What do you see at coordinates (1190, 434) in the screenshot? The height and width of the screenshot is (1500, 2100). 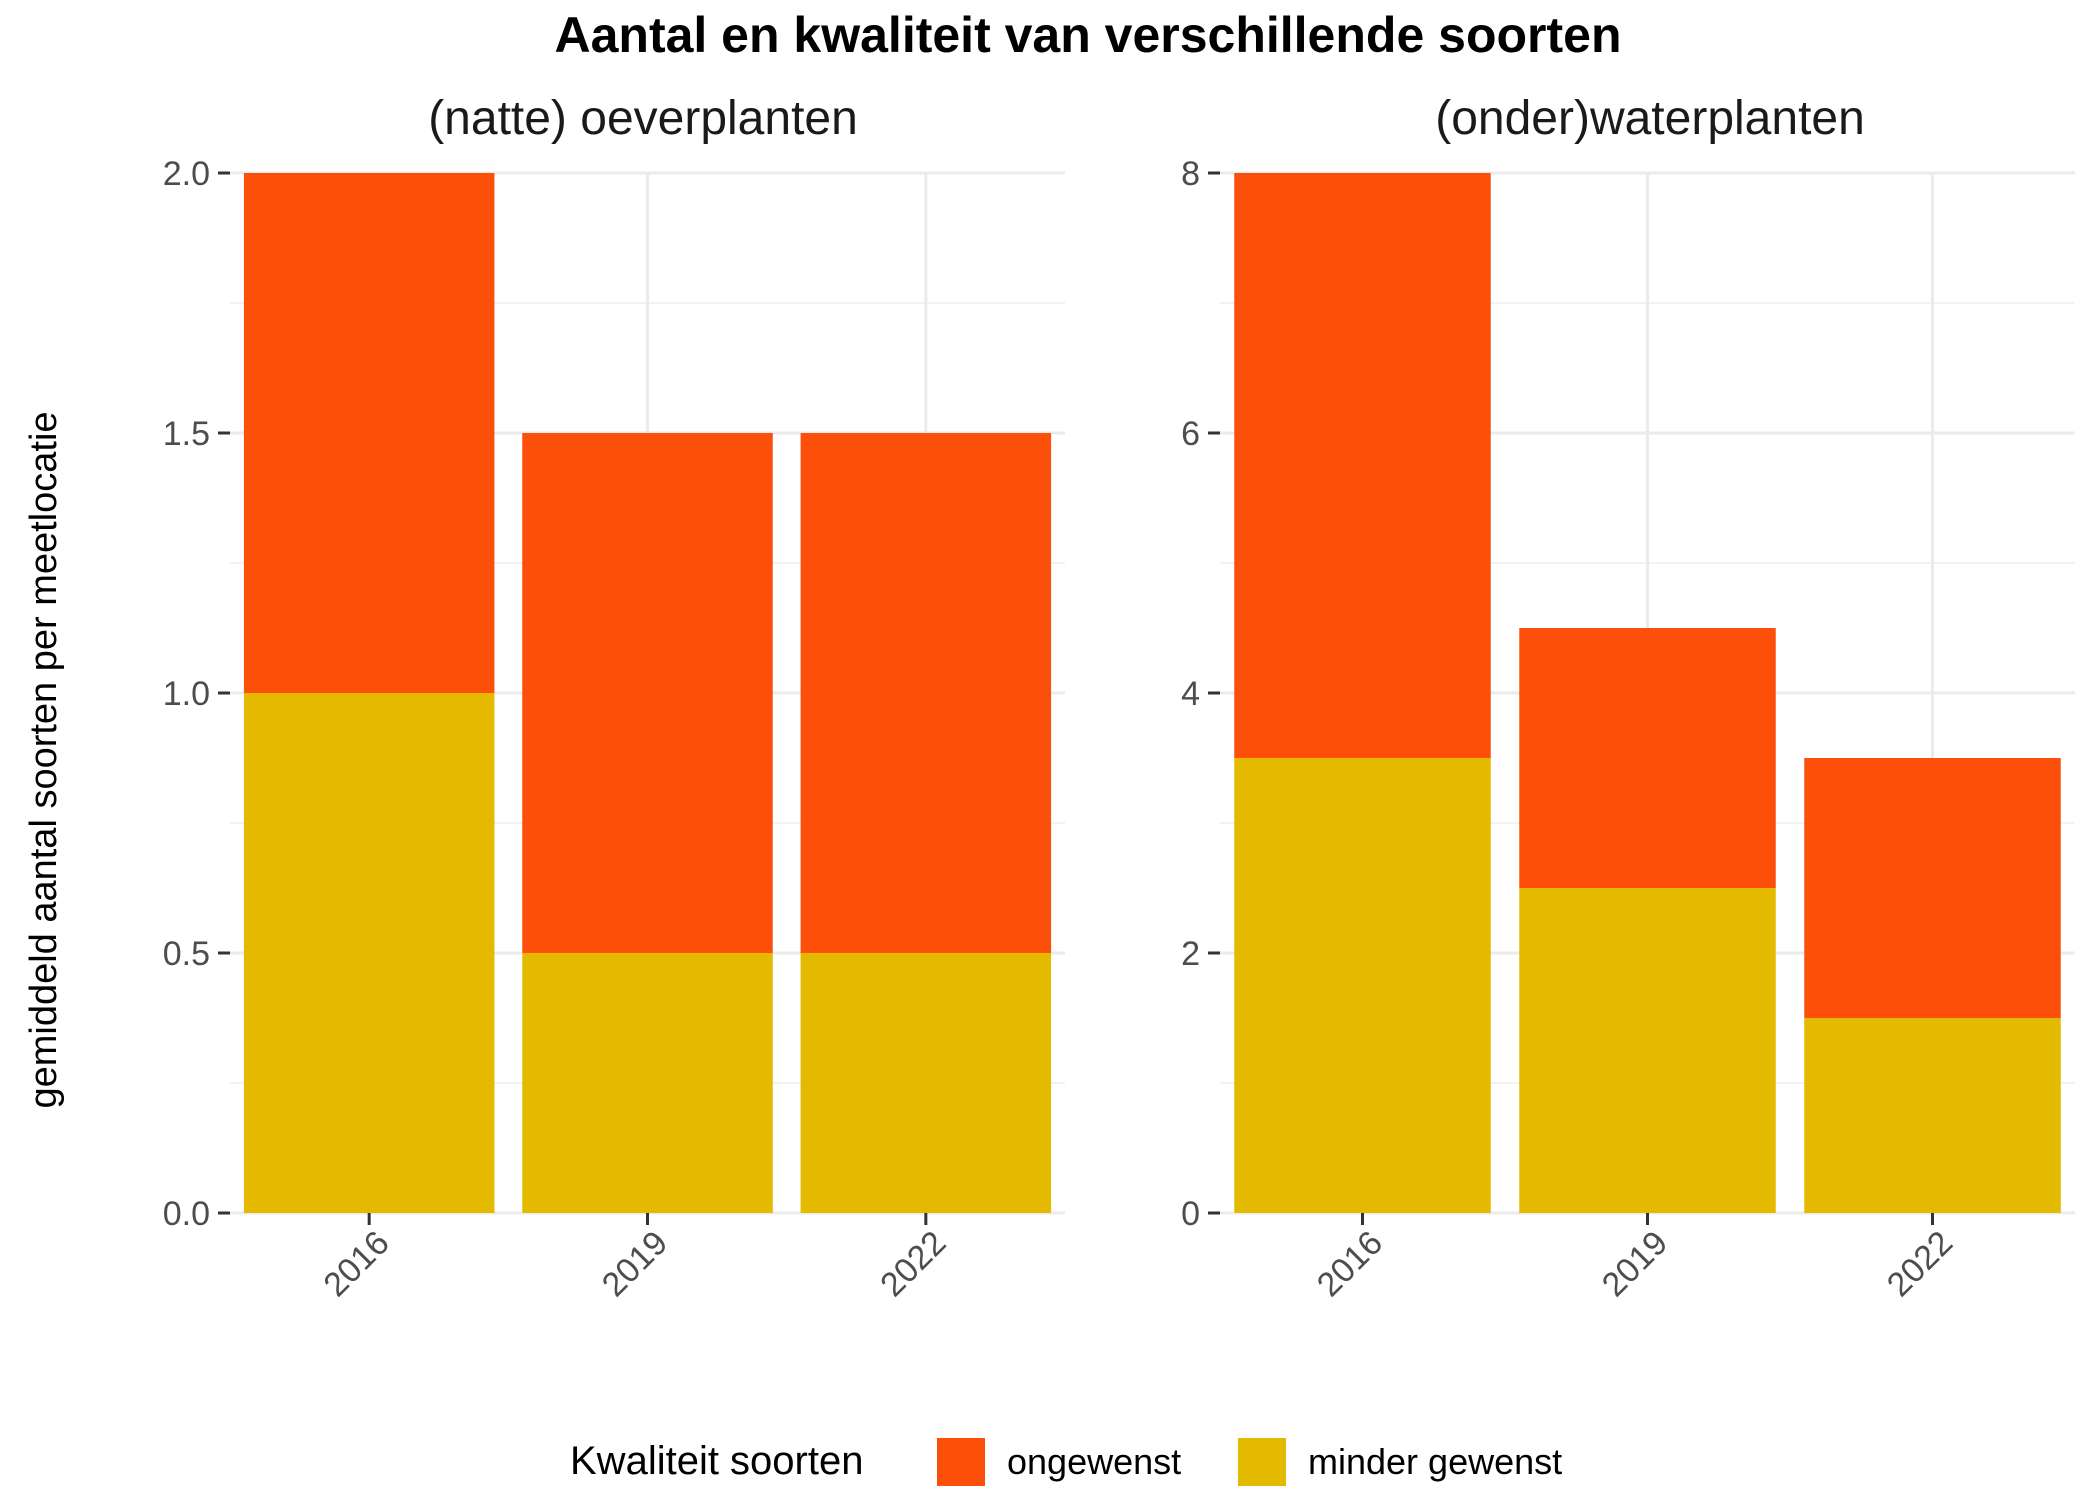 I see `y-tick-label: 6` at bounding box center [1190, 434].